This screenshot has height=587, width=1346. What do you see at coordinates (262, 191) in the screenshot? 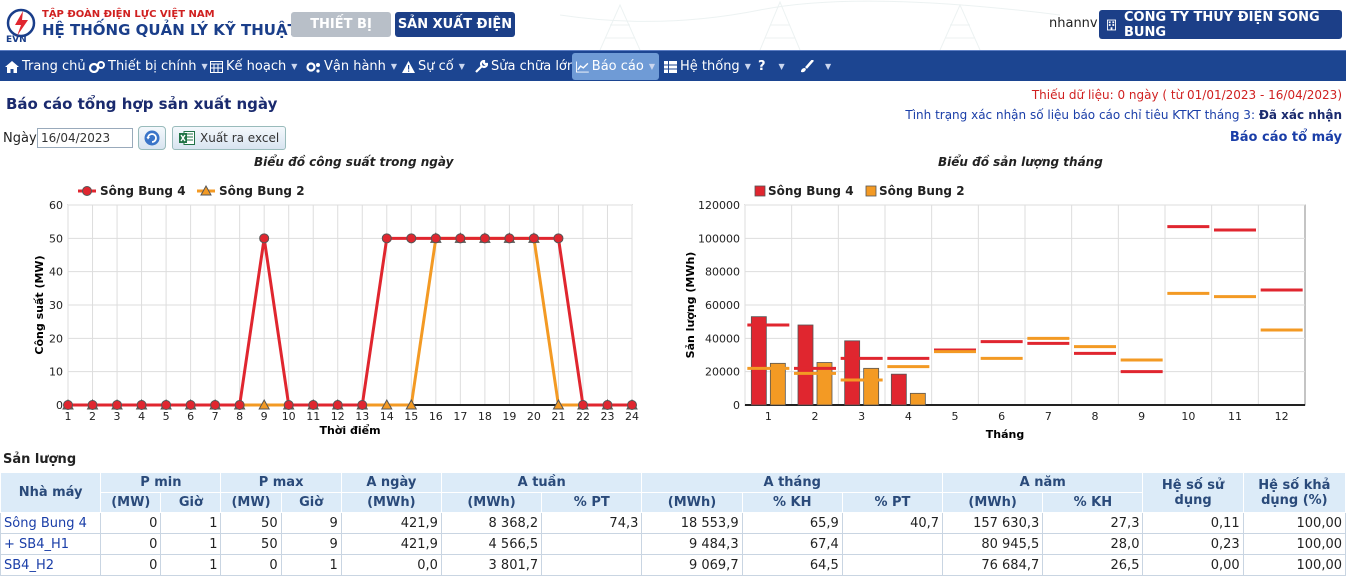
I see `legend-label: Sông Bung 2` at bounding box center [262, 191].